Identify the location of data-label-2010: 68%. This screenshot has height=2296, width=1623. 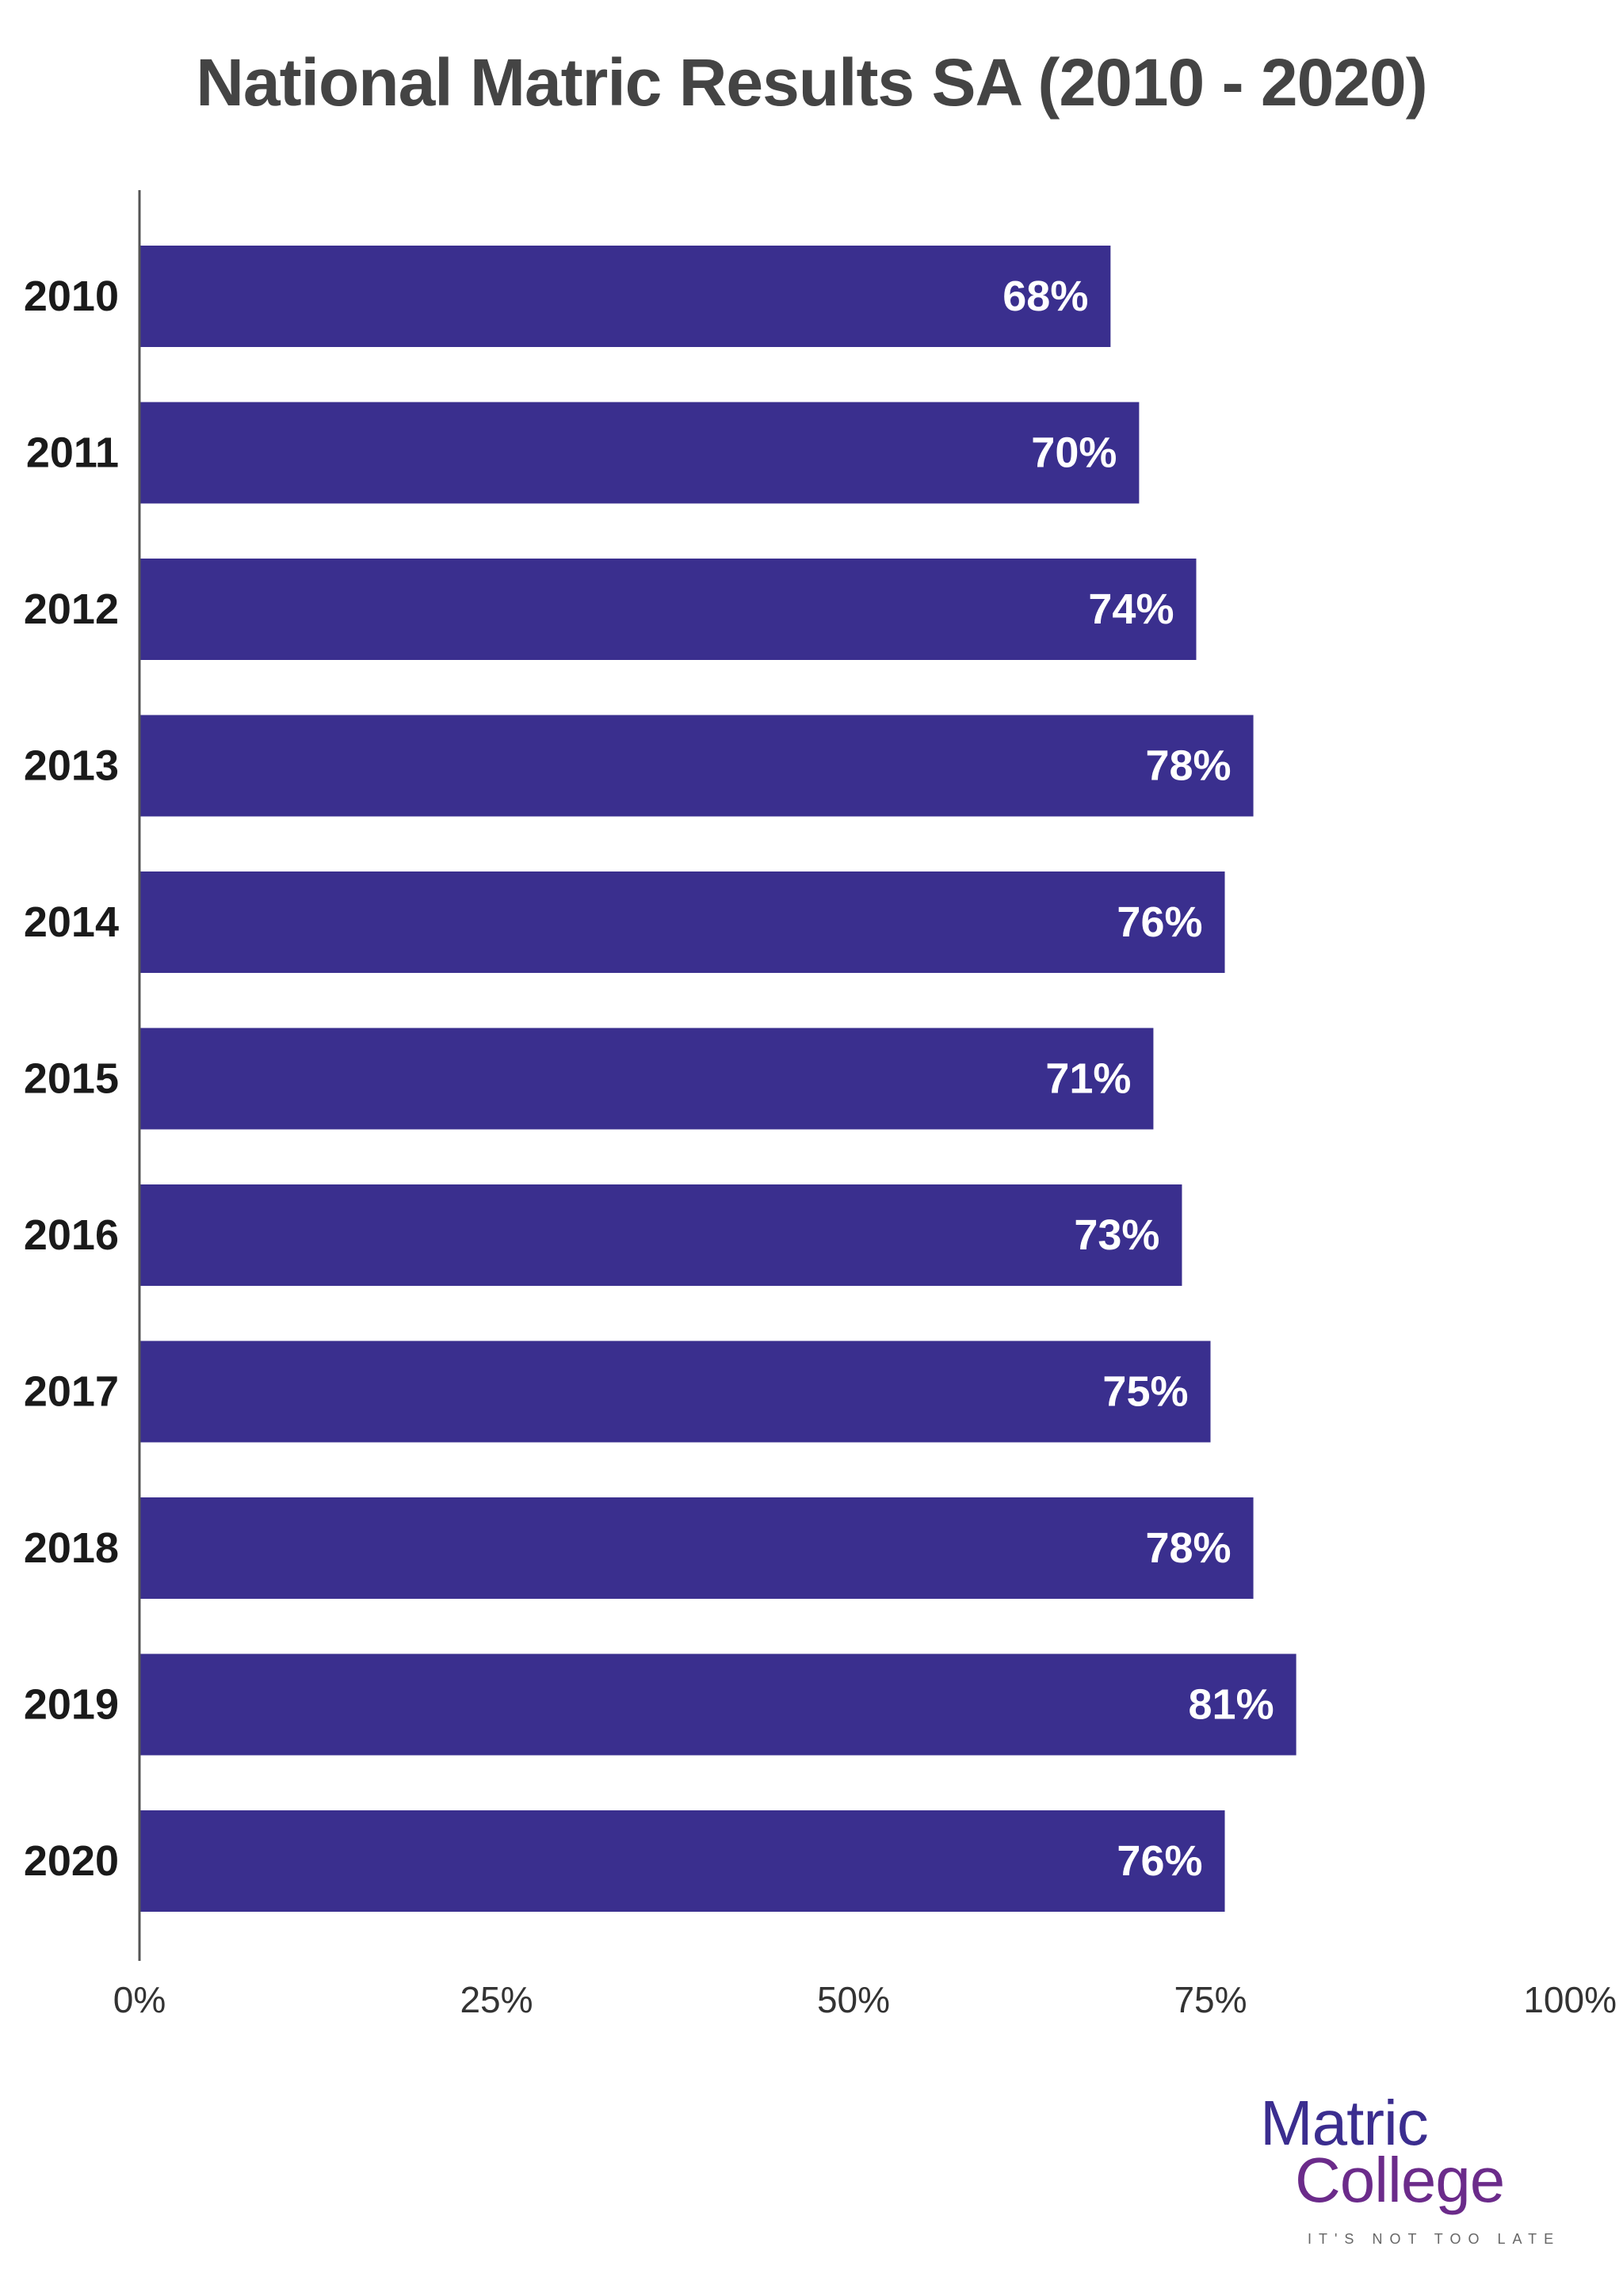
(1045, 296).